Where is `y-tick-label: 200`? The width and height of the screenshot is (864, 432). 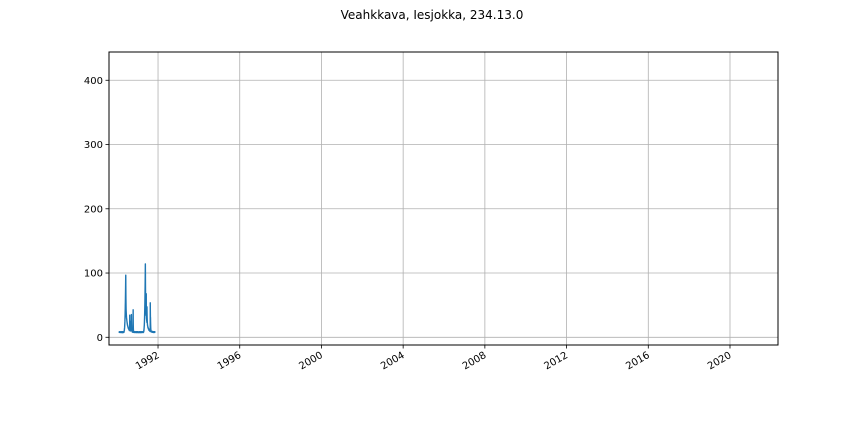
y-tick-label: 200 is located at coordinates (93, 209).